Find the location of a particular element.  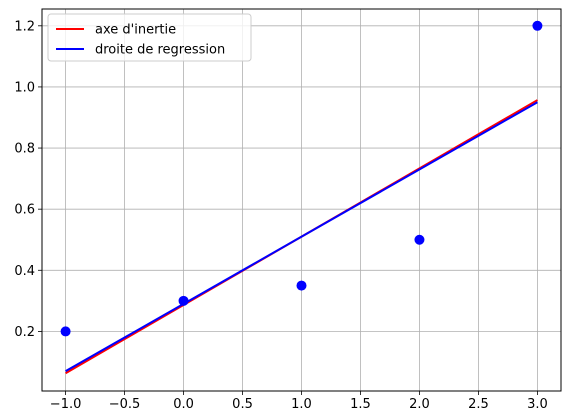

y-tick-label: 0.6 is located at coordinates (24, 210).